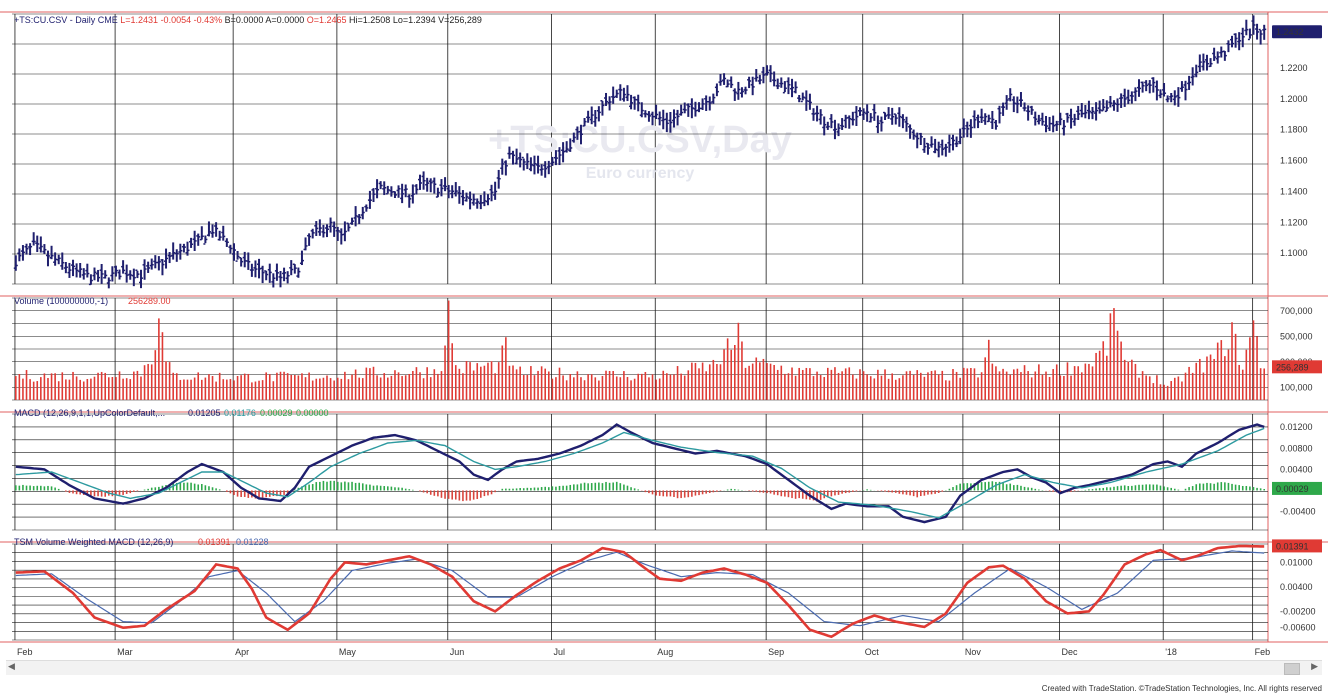  I want to click on macd-value: 0.00000, so click(312, 413).